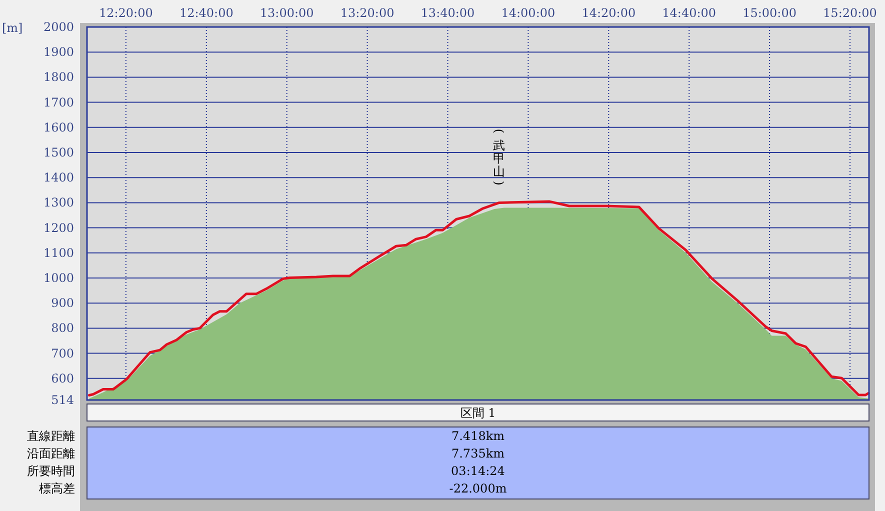 The width and height of the screenshot is (885, 511). What do you see at coordinates (62, 378) in the screenshot?
I see `y-tick-label: 600` at bounding box center [62, 378].